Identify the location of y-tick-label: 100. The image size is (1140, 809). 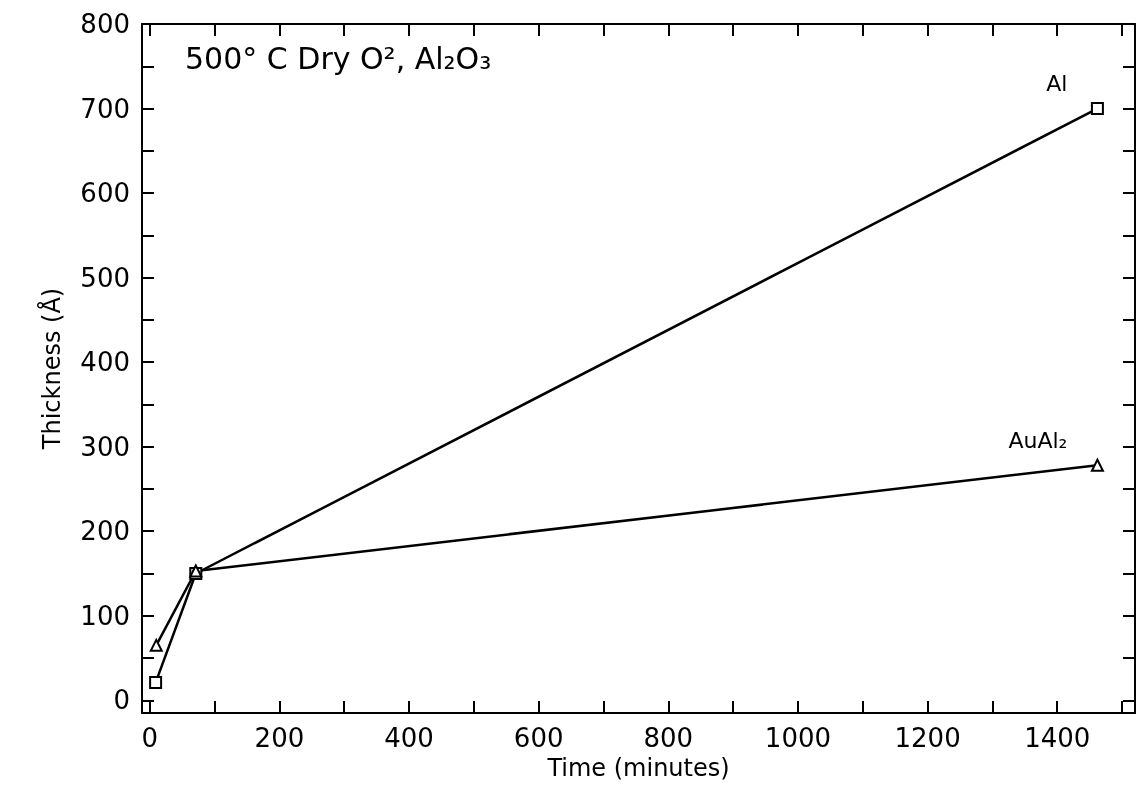
(105, 615).